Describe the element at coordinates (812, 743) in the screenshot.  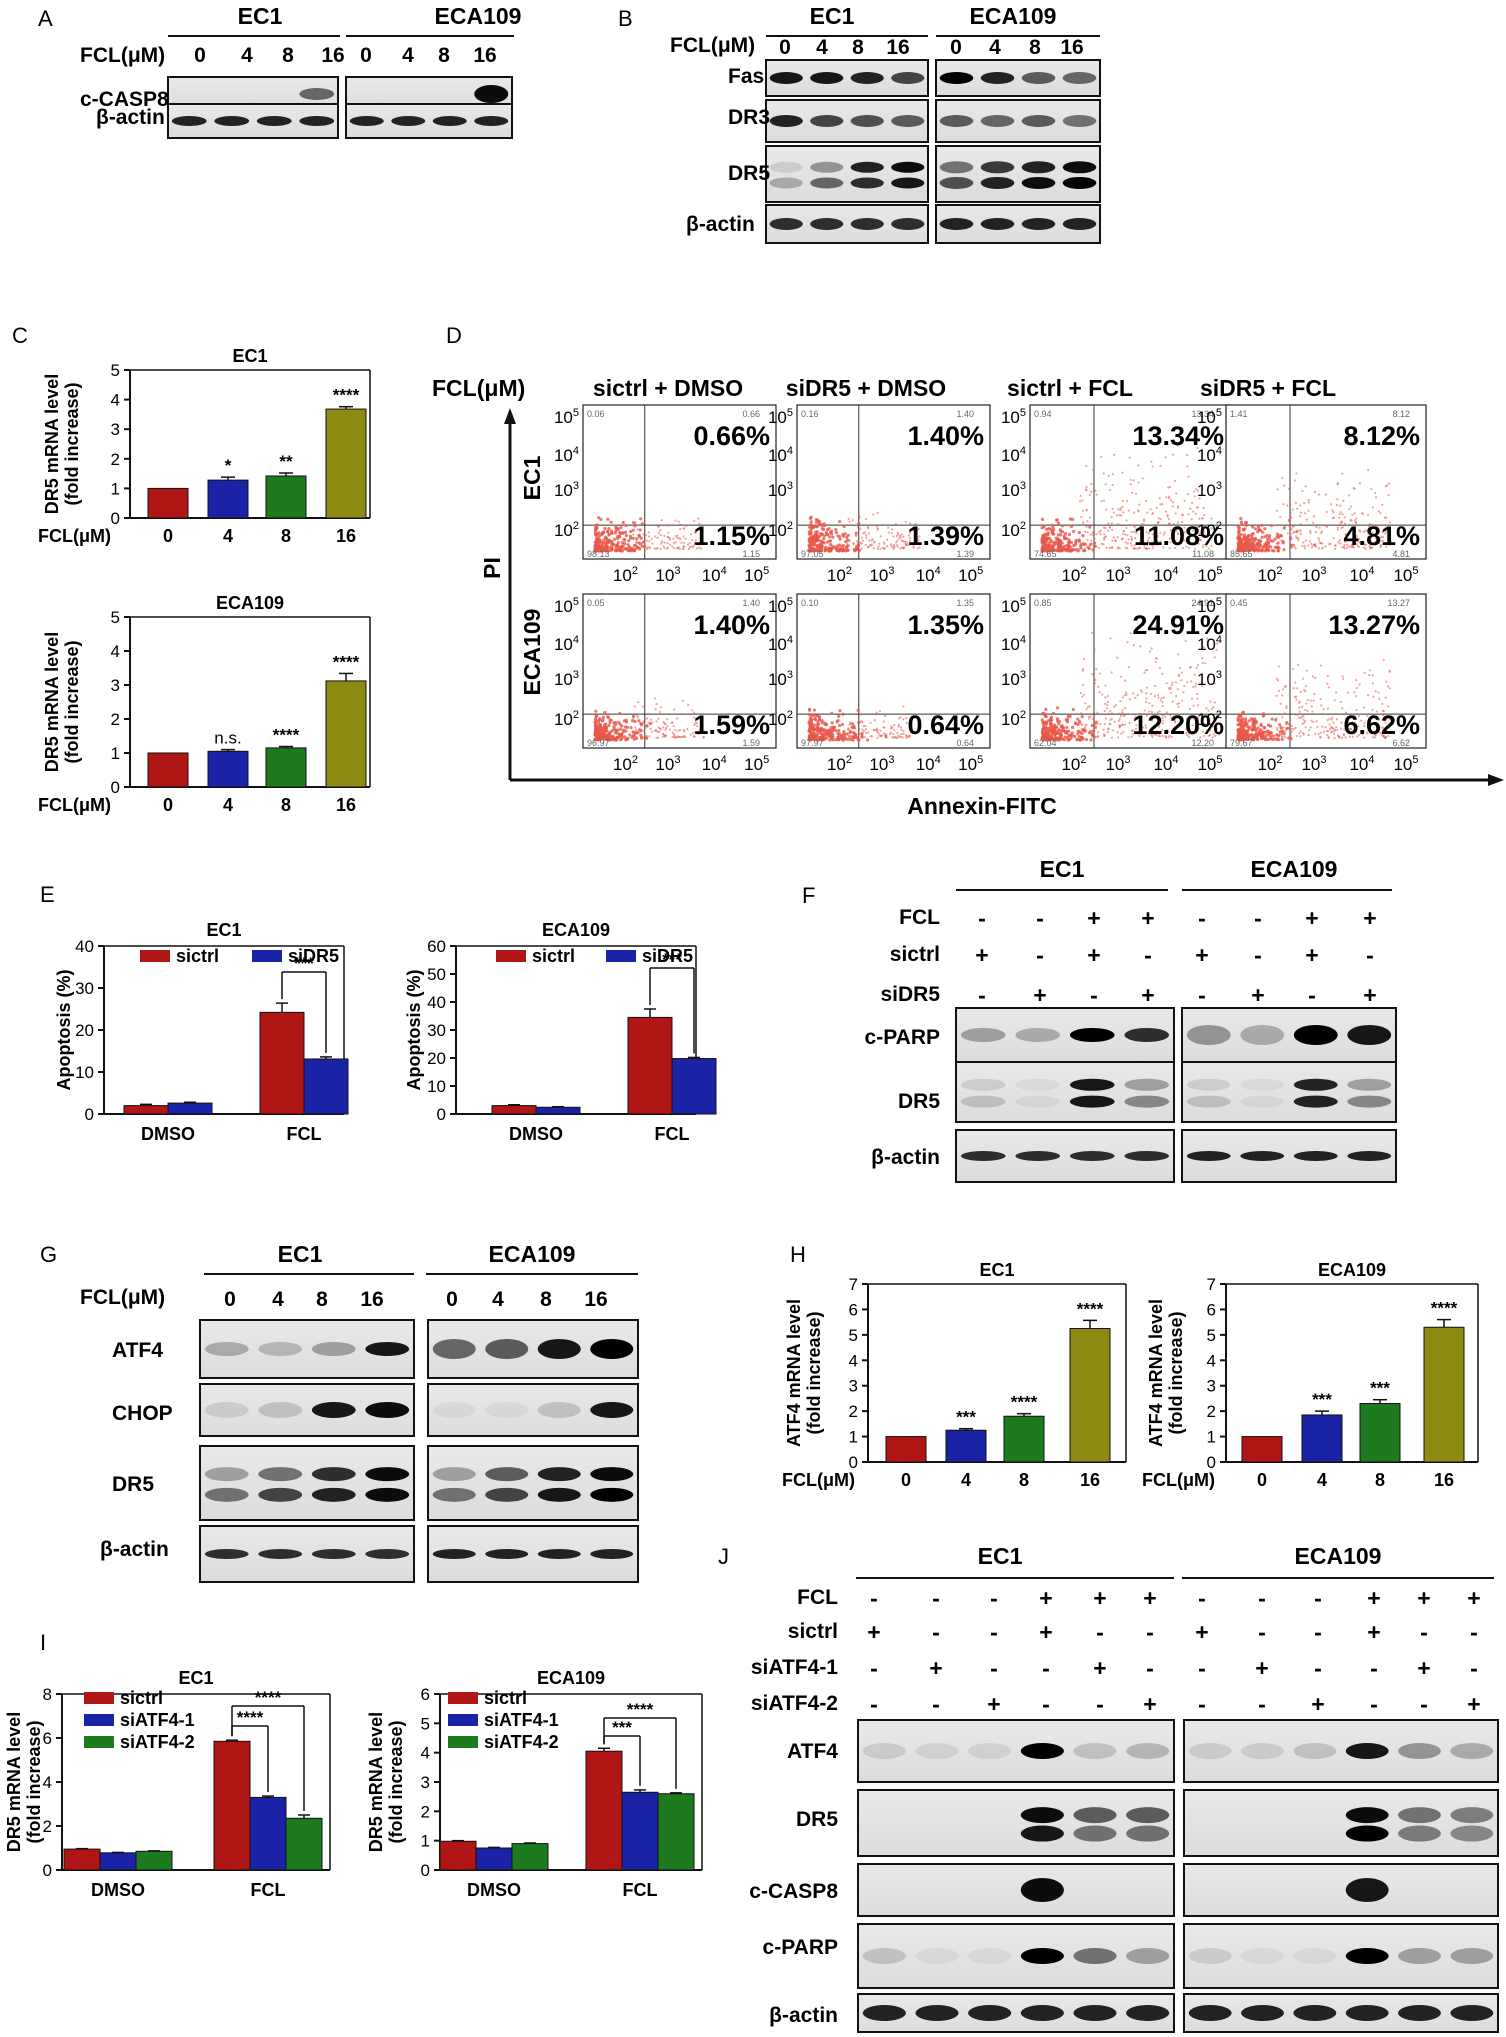
I see `flow-quadrant-value: 97.97` at that location.